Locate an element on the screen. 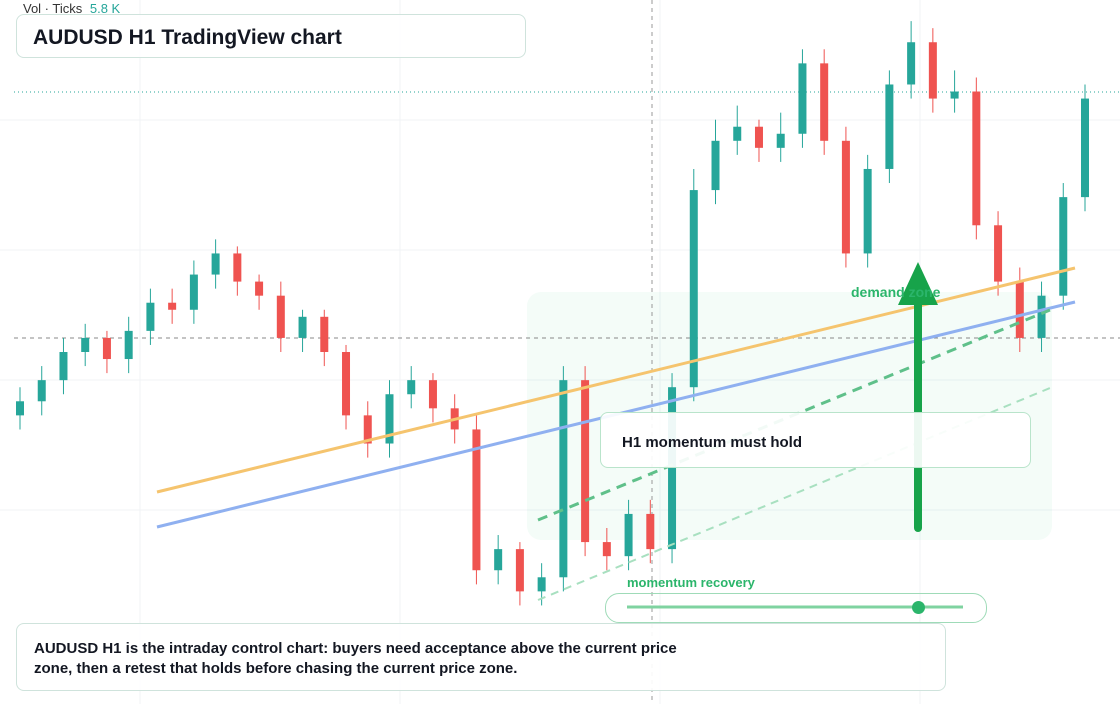 Image resolution: width=1120 pixels, height=704 pixels. progress-box is located at coordinates (796, 608).